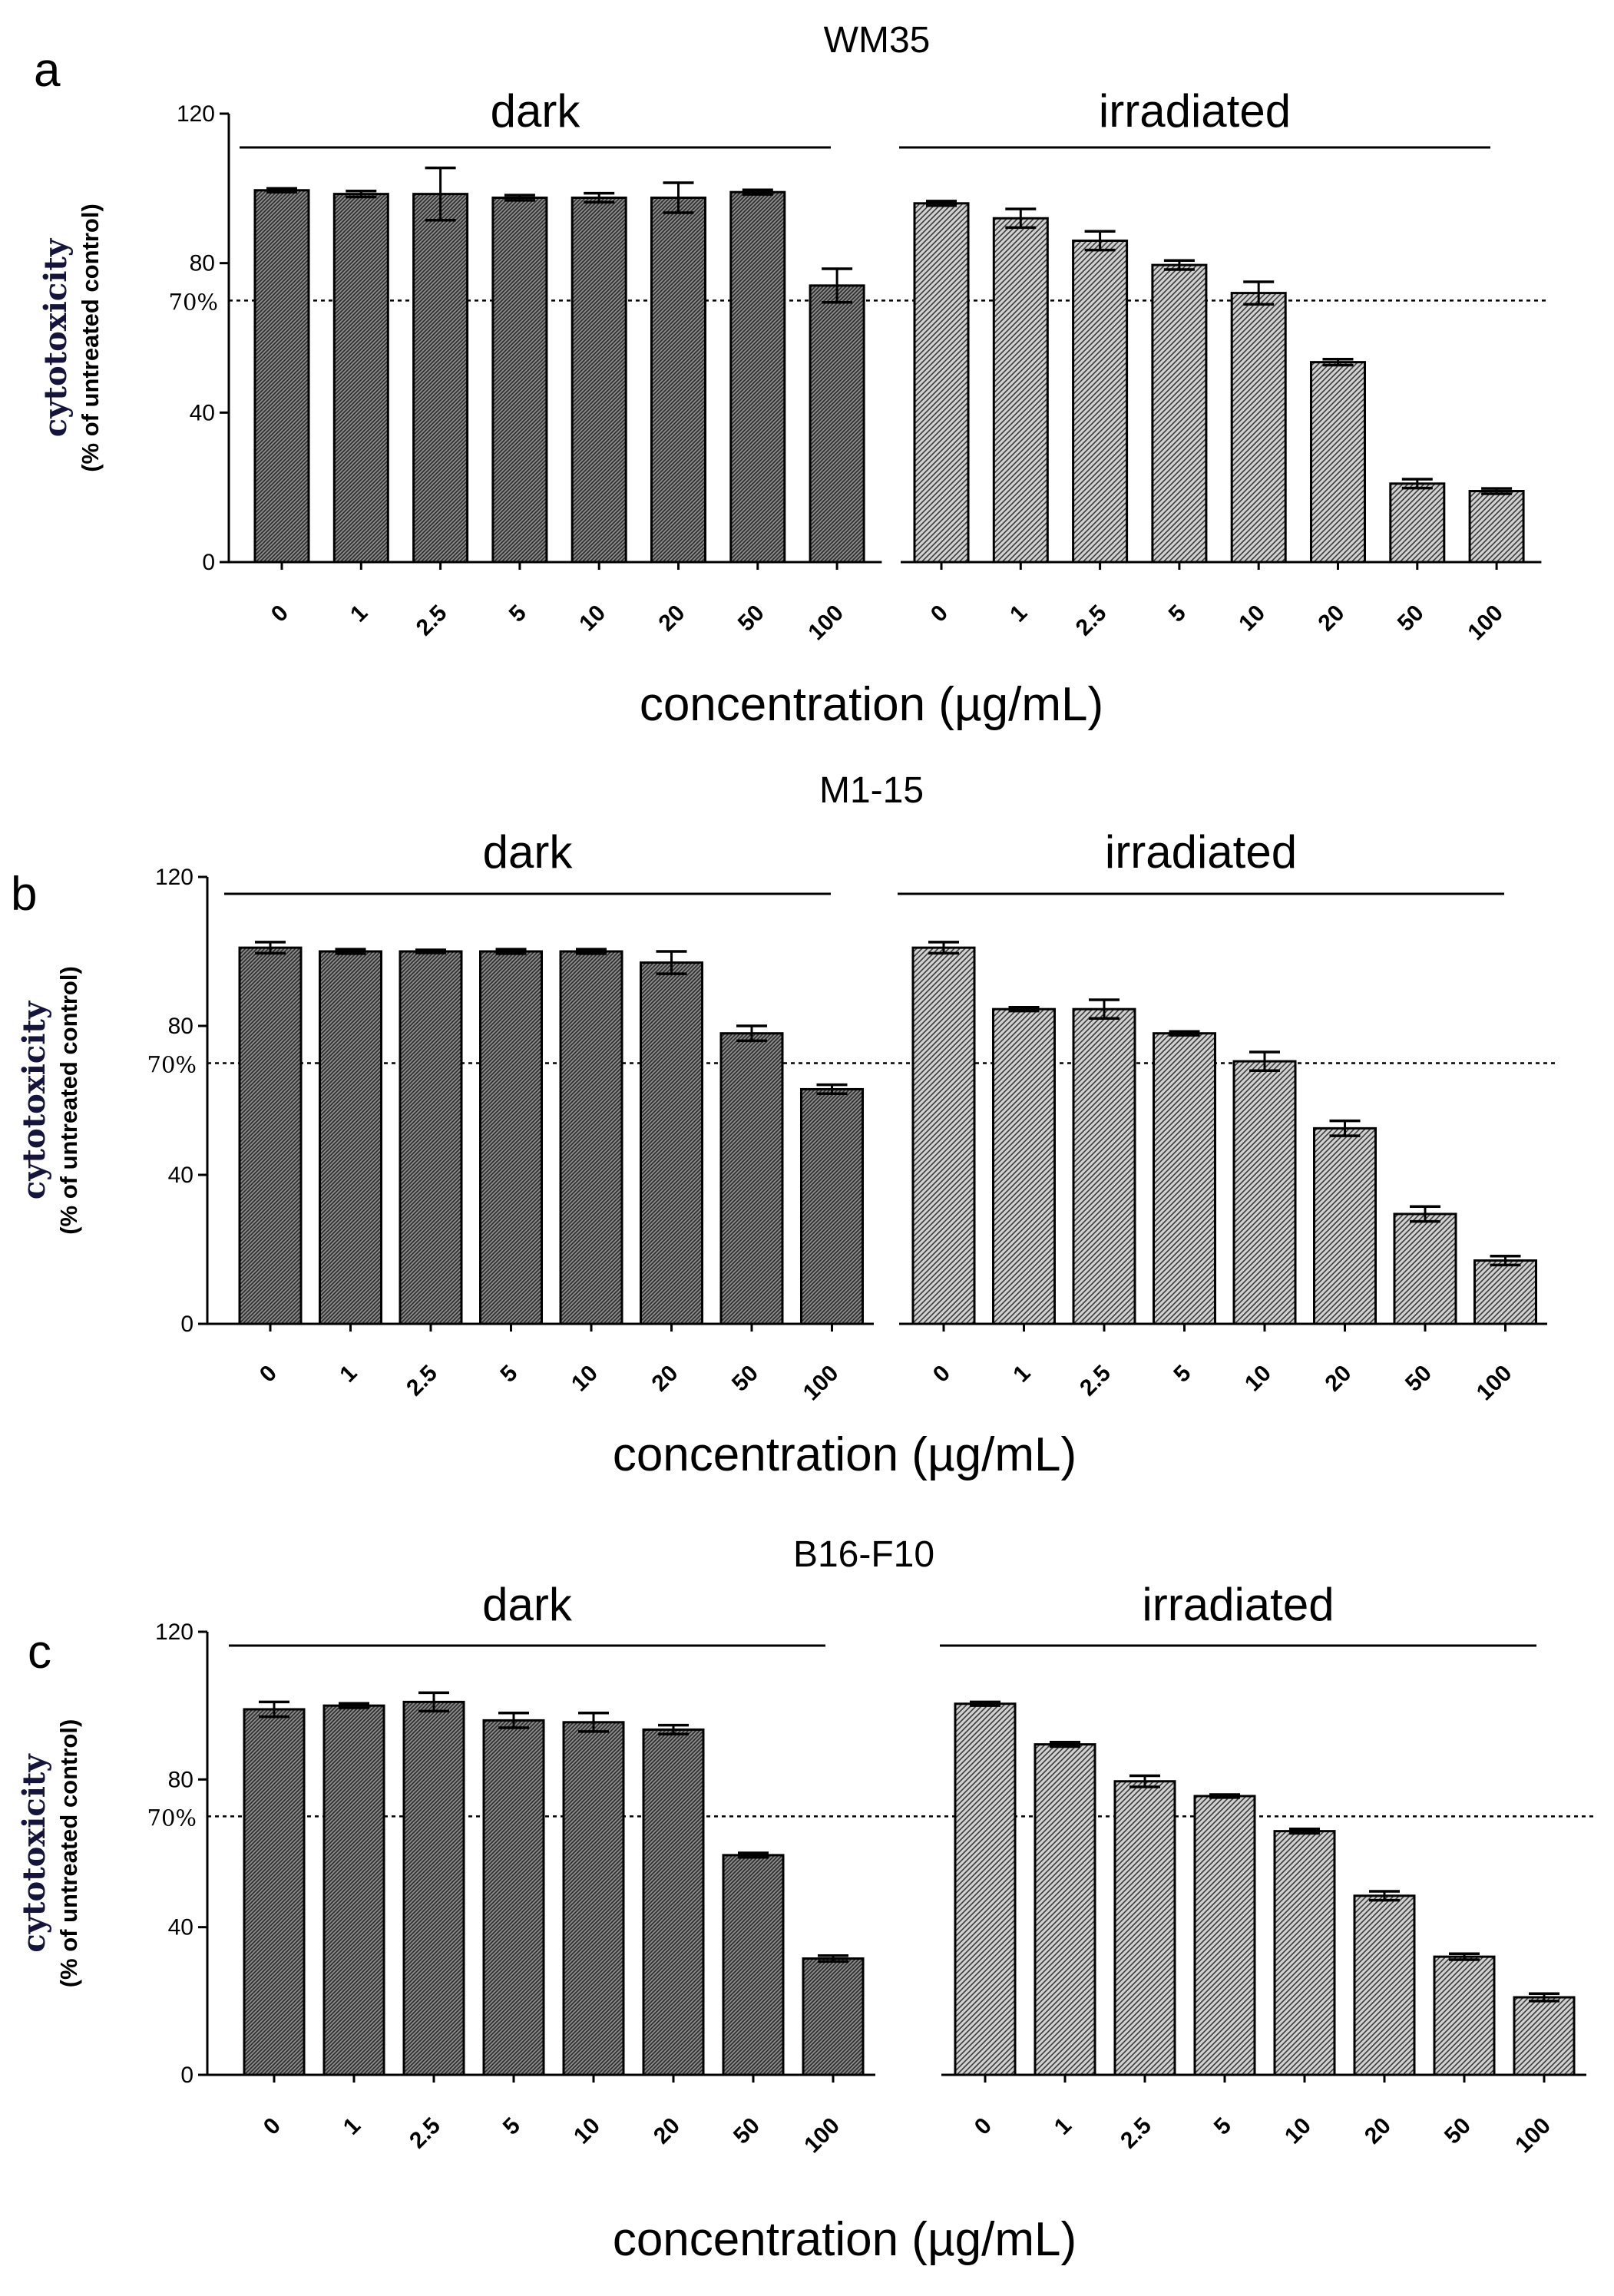  What do you see at coordinates (878, 40) in the screenshot?
I see `chart-title: WM35` at bounding box center [878, 40].